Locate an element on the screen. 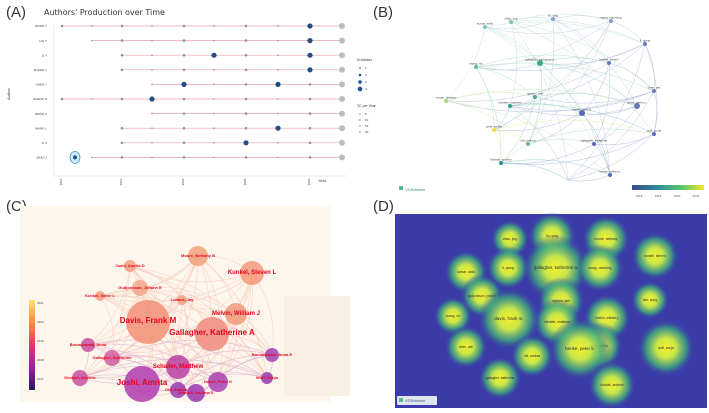  density-label: kunkel, steven is located at coordinates (654, 256).